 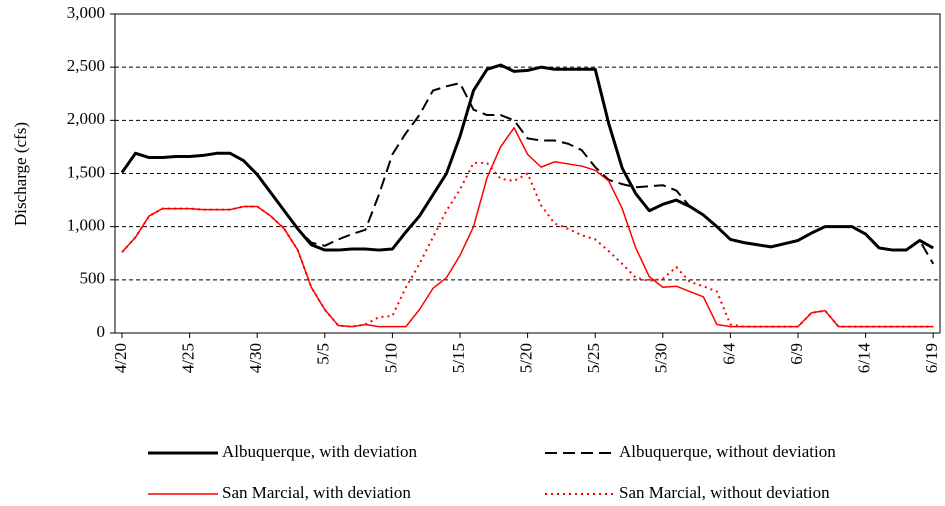 I want to click on y-tick-label: 1,000, so click(x=86, y=225).